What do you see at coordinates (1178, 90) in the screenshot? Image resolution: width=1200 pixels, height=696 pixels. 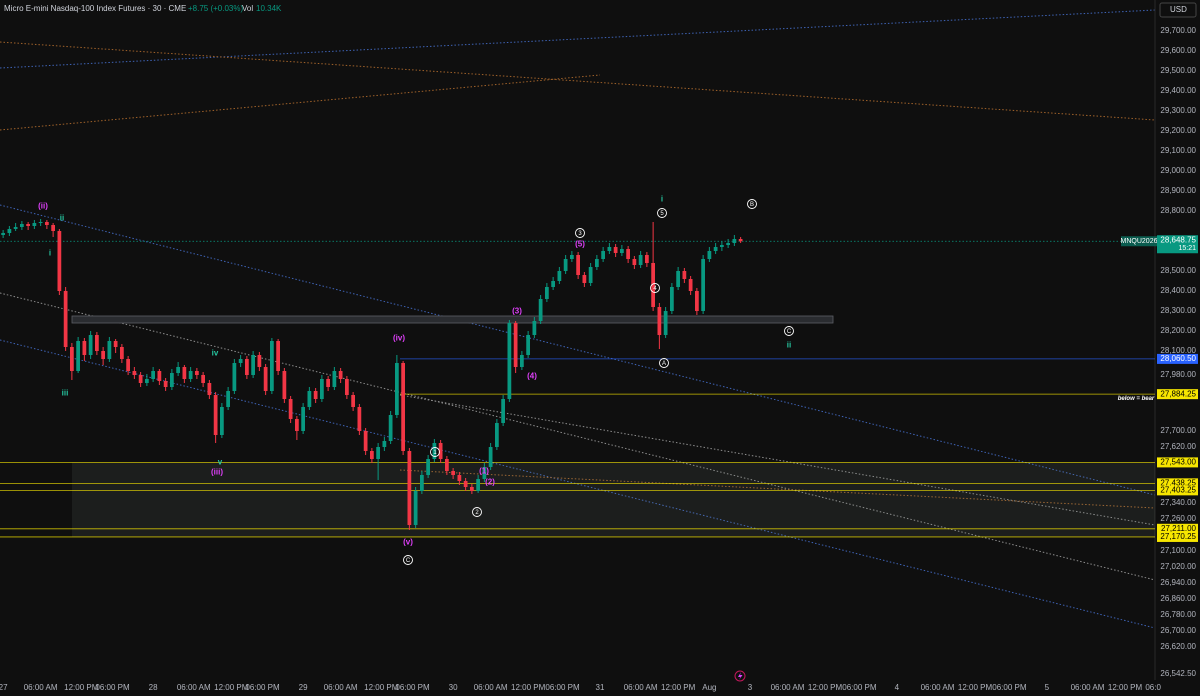 I see `y-tick-label: 29,400.00` at bounding box center [1178, 90].